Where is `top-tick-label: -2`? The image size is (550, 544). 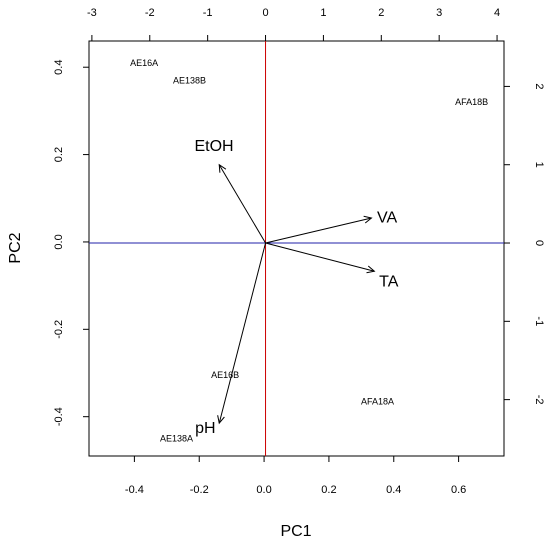 top-tick-label: -2 is located at coordinates (150, 13).